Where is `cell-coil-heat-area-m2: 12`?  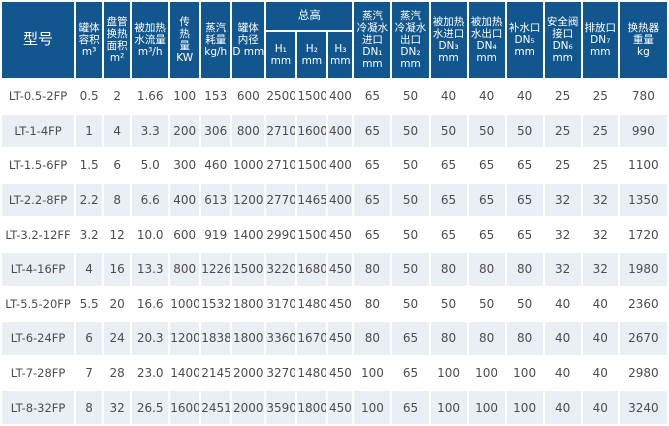
cell-coil-heat-area-m2: 12 is located at coordinates (117, 234).